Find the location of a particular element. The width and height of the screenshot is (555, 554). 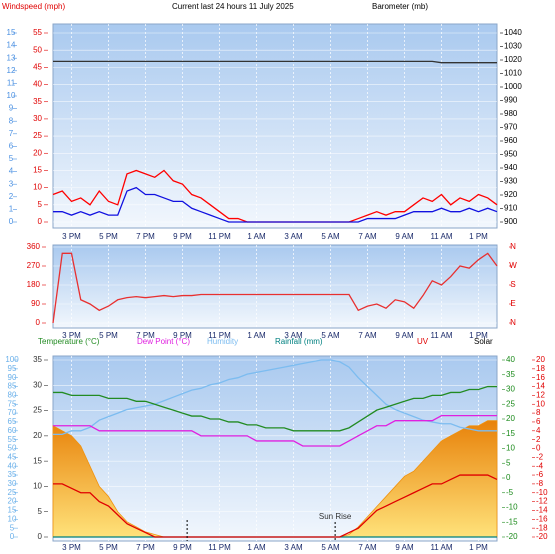

y-tick-label: 910 is located at coordinates (511, 208).